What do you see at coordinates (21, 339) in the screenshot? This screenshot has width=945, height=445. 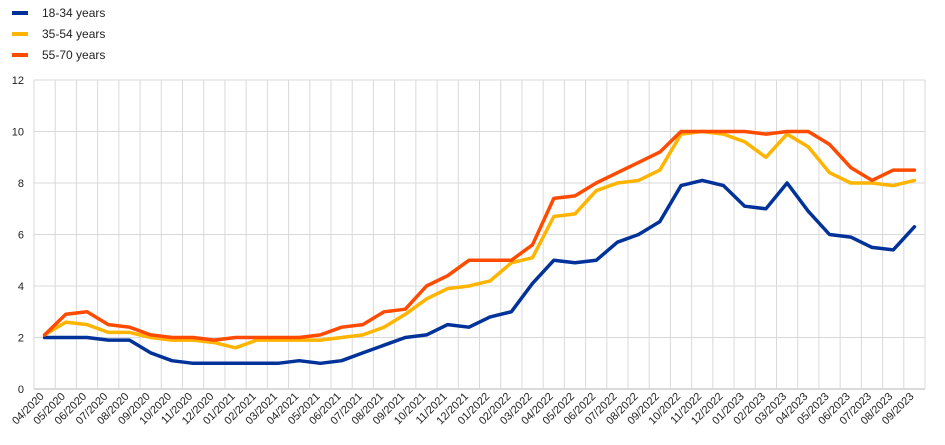 I see `y-tick-label: 2` at bounding box center [21, 339].